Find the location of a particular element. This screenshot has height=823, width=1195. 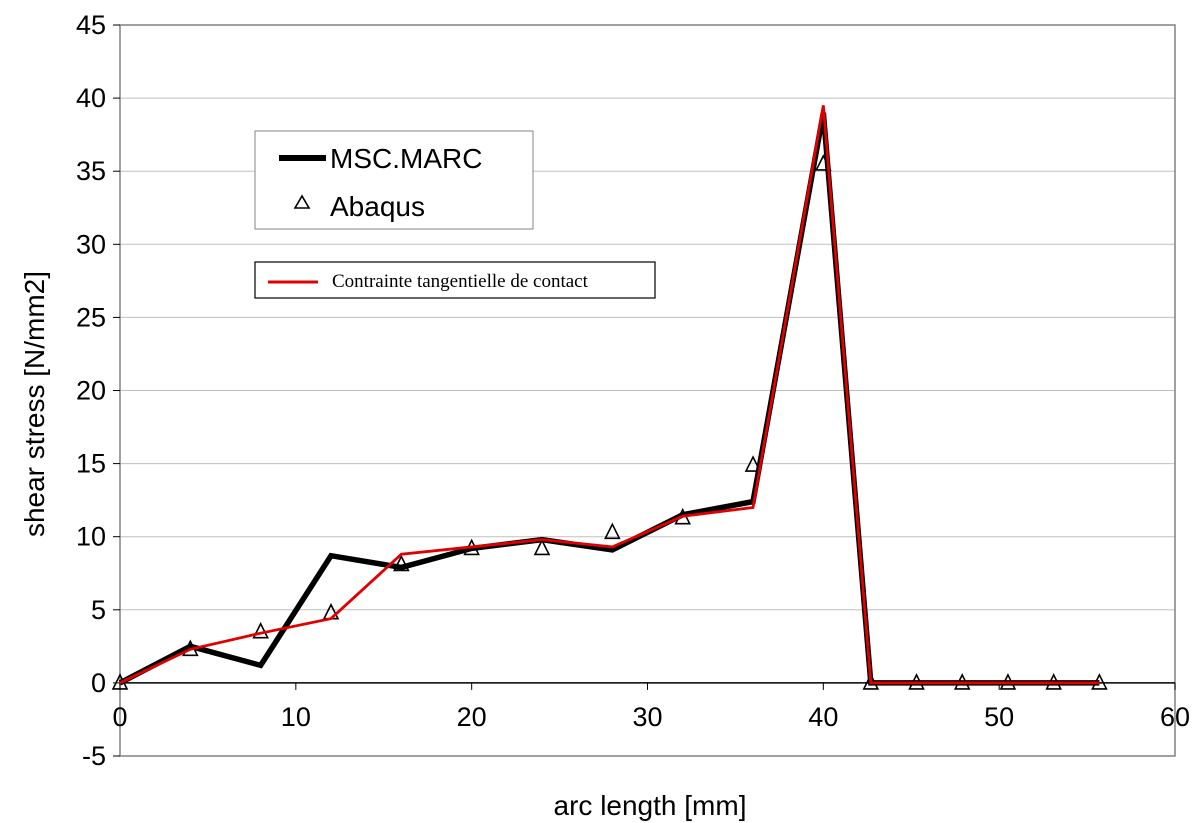

legend-main-box is located at coordinates (394, 180).